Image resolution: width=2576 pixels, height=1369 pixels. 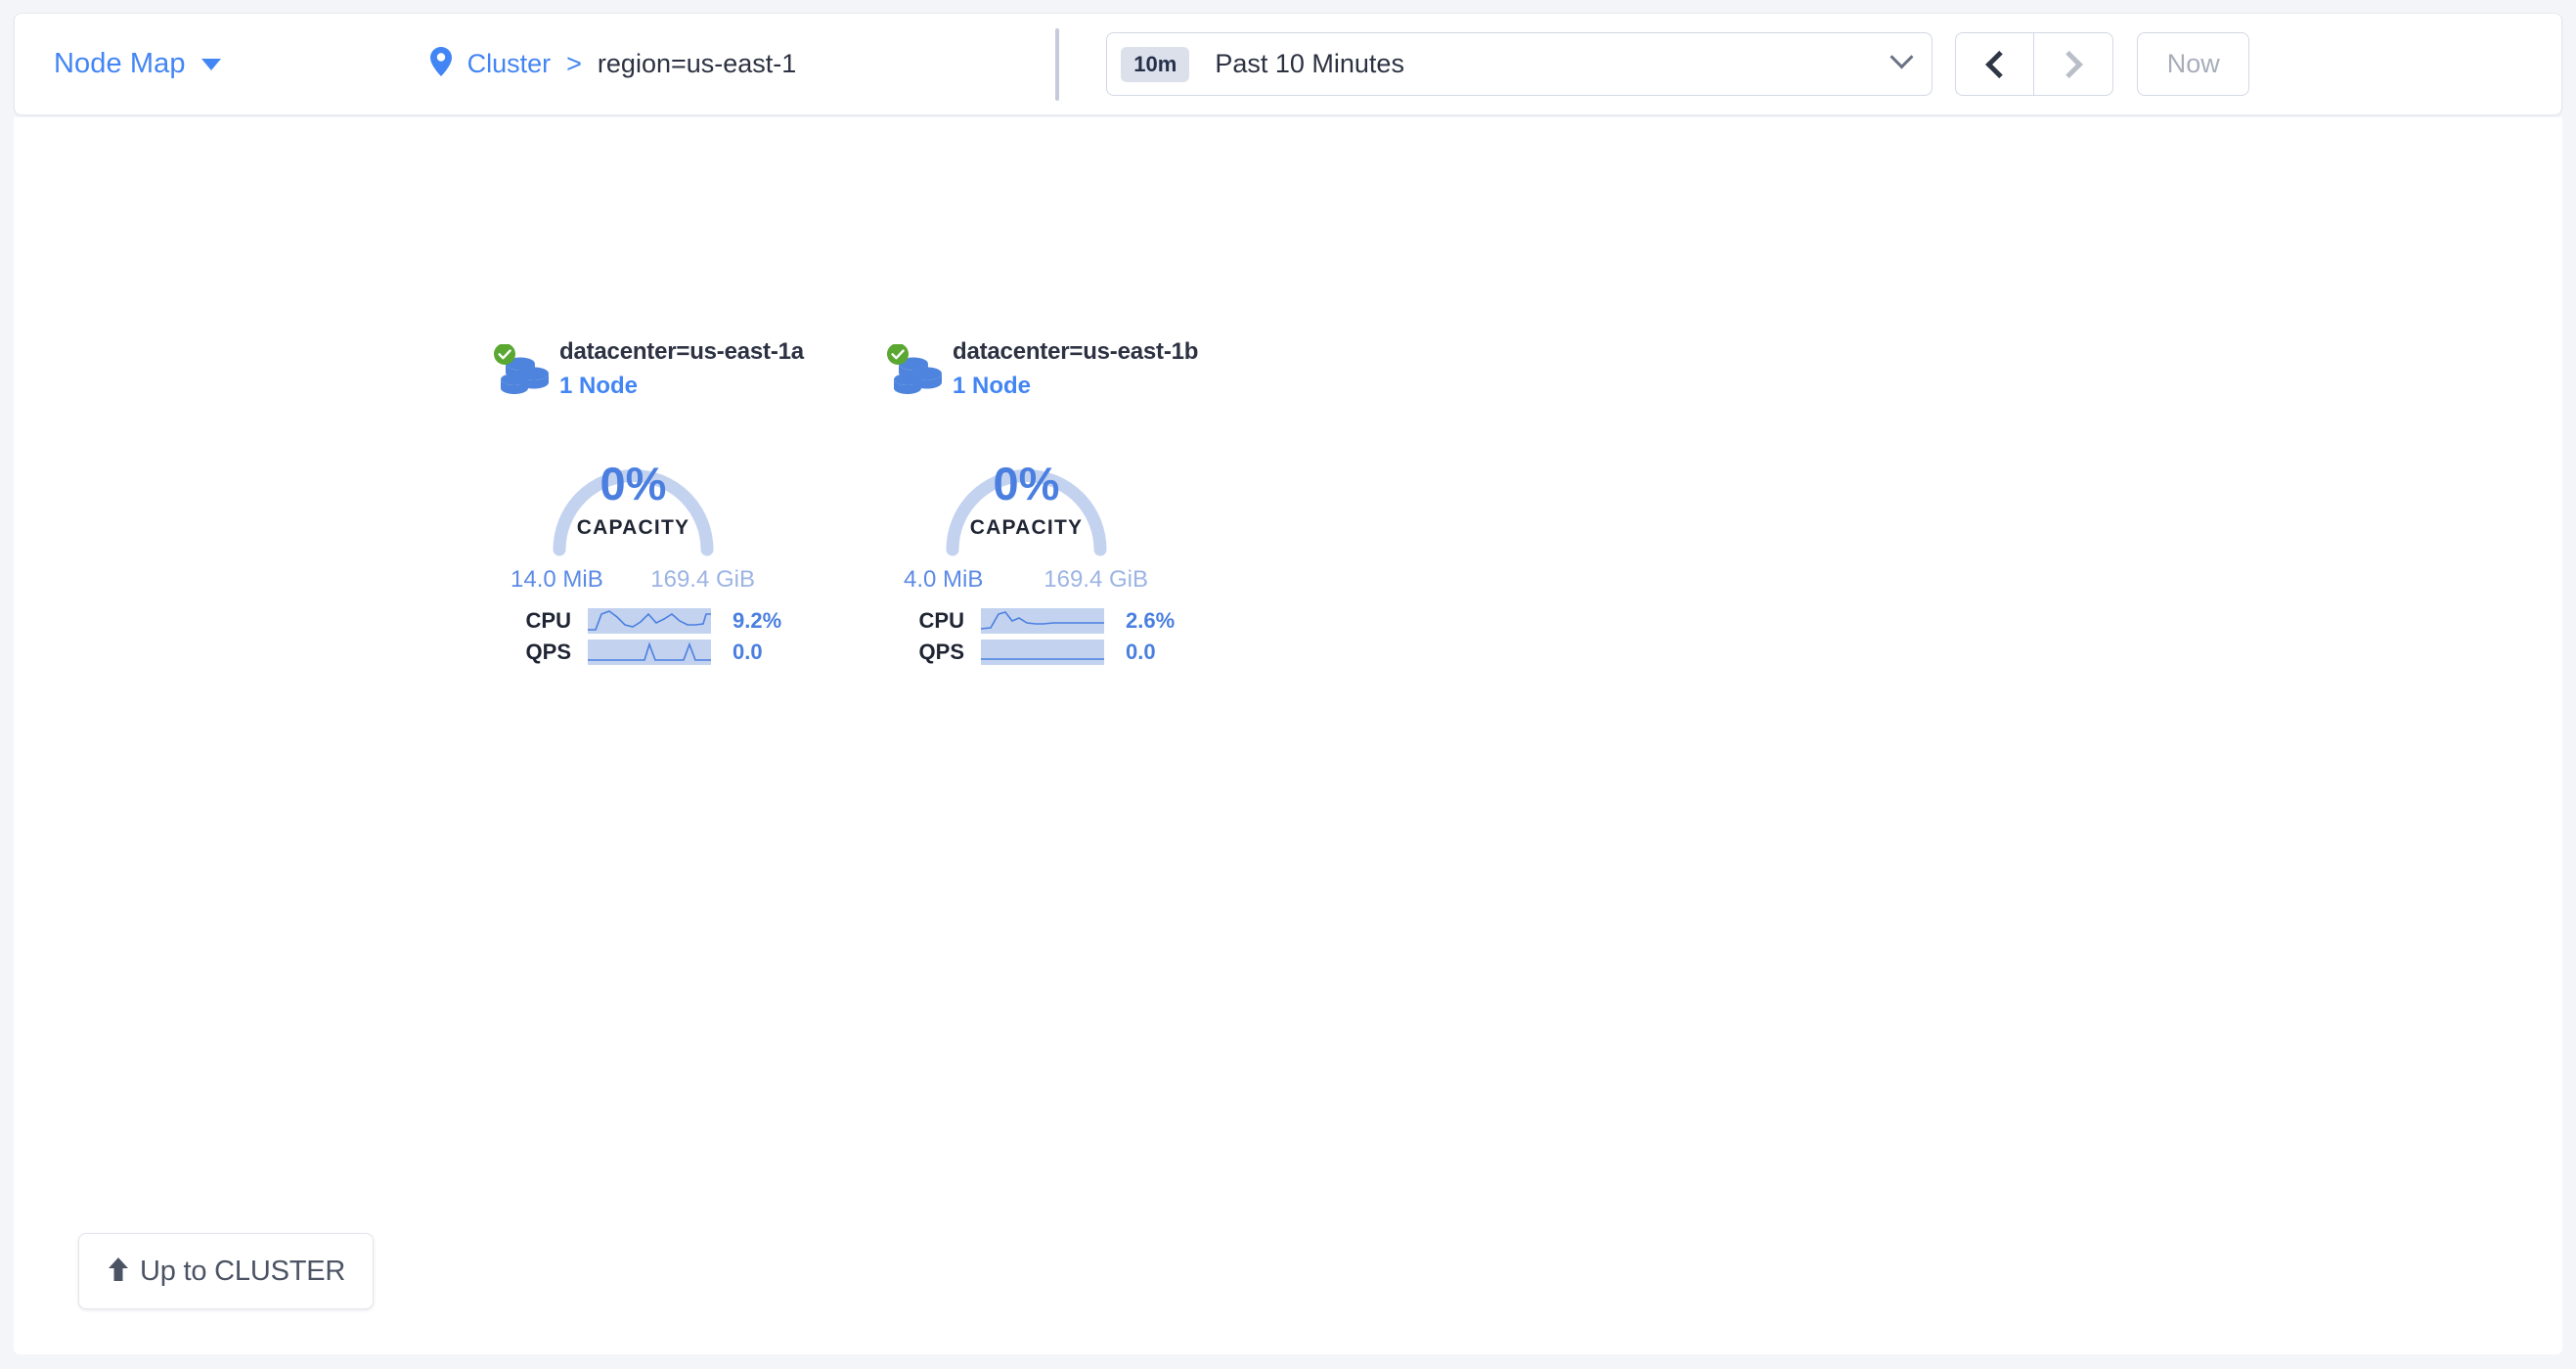 I want to click on node-tile-header: datacenter=us-east-1b 1 Node, so click(x=1053, y=367).